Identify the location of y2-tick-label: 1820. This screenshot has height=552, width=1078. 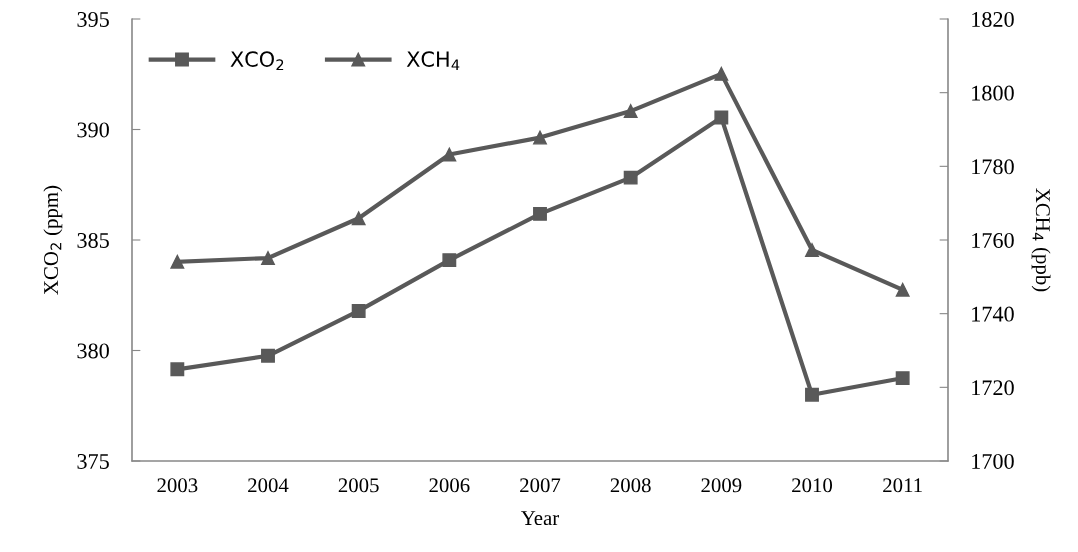
(993, 19).